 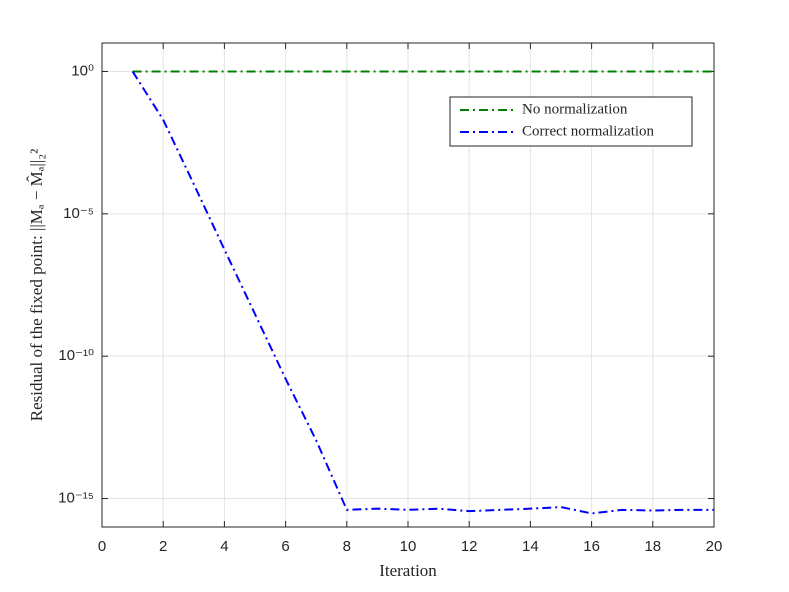 What do you see at coordinates (224, 546) in the screenshot?
I see `x-tick-label: 4` at bounding box center [224, 546].